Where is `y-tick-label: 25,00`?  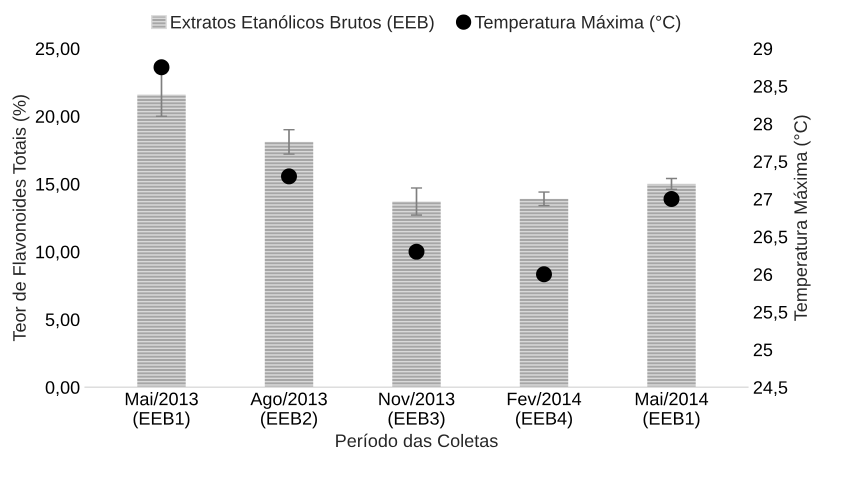
y-tick-label: 25,00 is located at coordinates (58, 50).